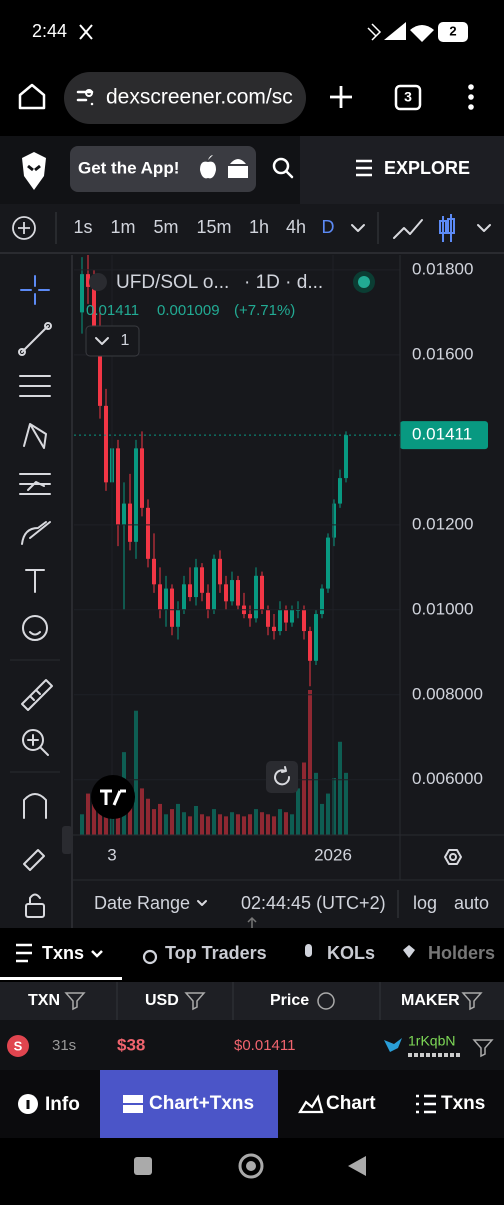 Image resolution: width=504 pixels, height=1205 pixels. What do you see at coordinates (165, 227) in the screenshot?
I see `timeframe-option: 5m` at bounding box center [165, 227].